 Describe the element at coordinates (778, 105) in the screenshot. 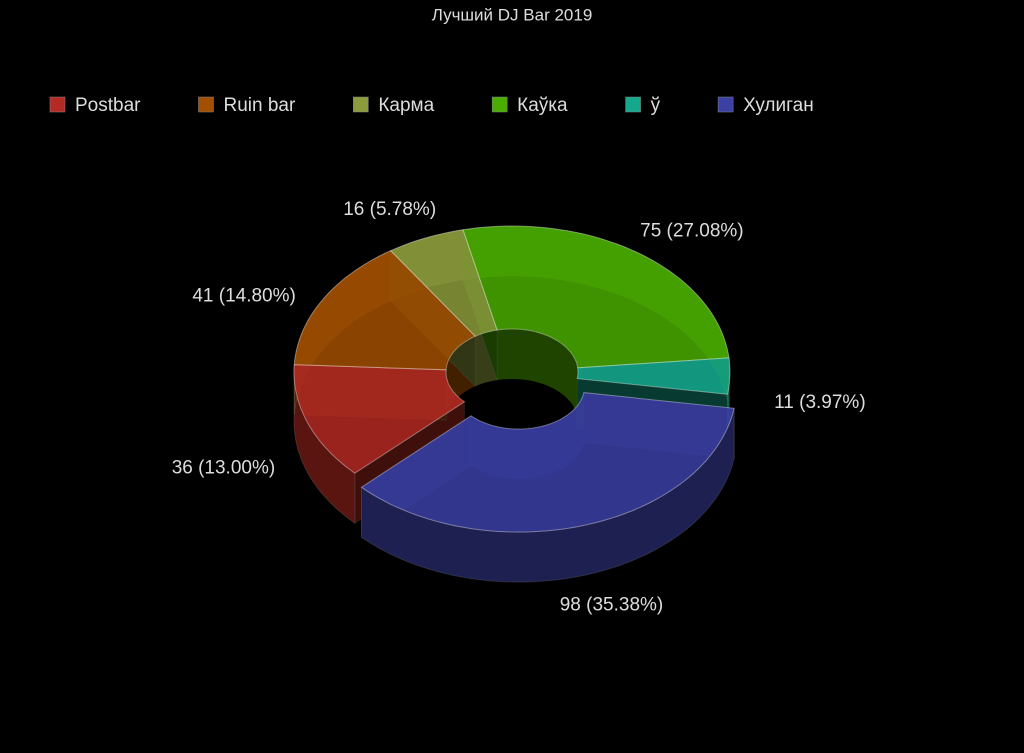

I see `legend-label: Хулиган` at that location.